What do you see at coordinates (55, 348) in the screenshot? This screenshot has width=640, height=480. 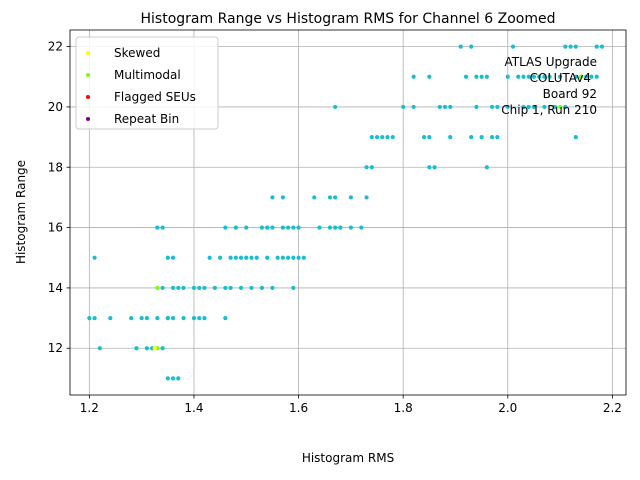 I see `y-tick-label: 12` at bounding box center [55, 348].